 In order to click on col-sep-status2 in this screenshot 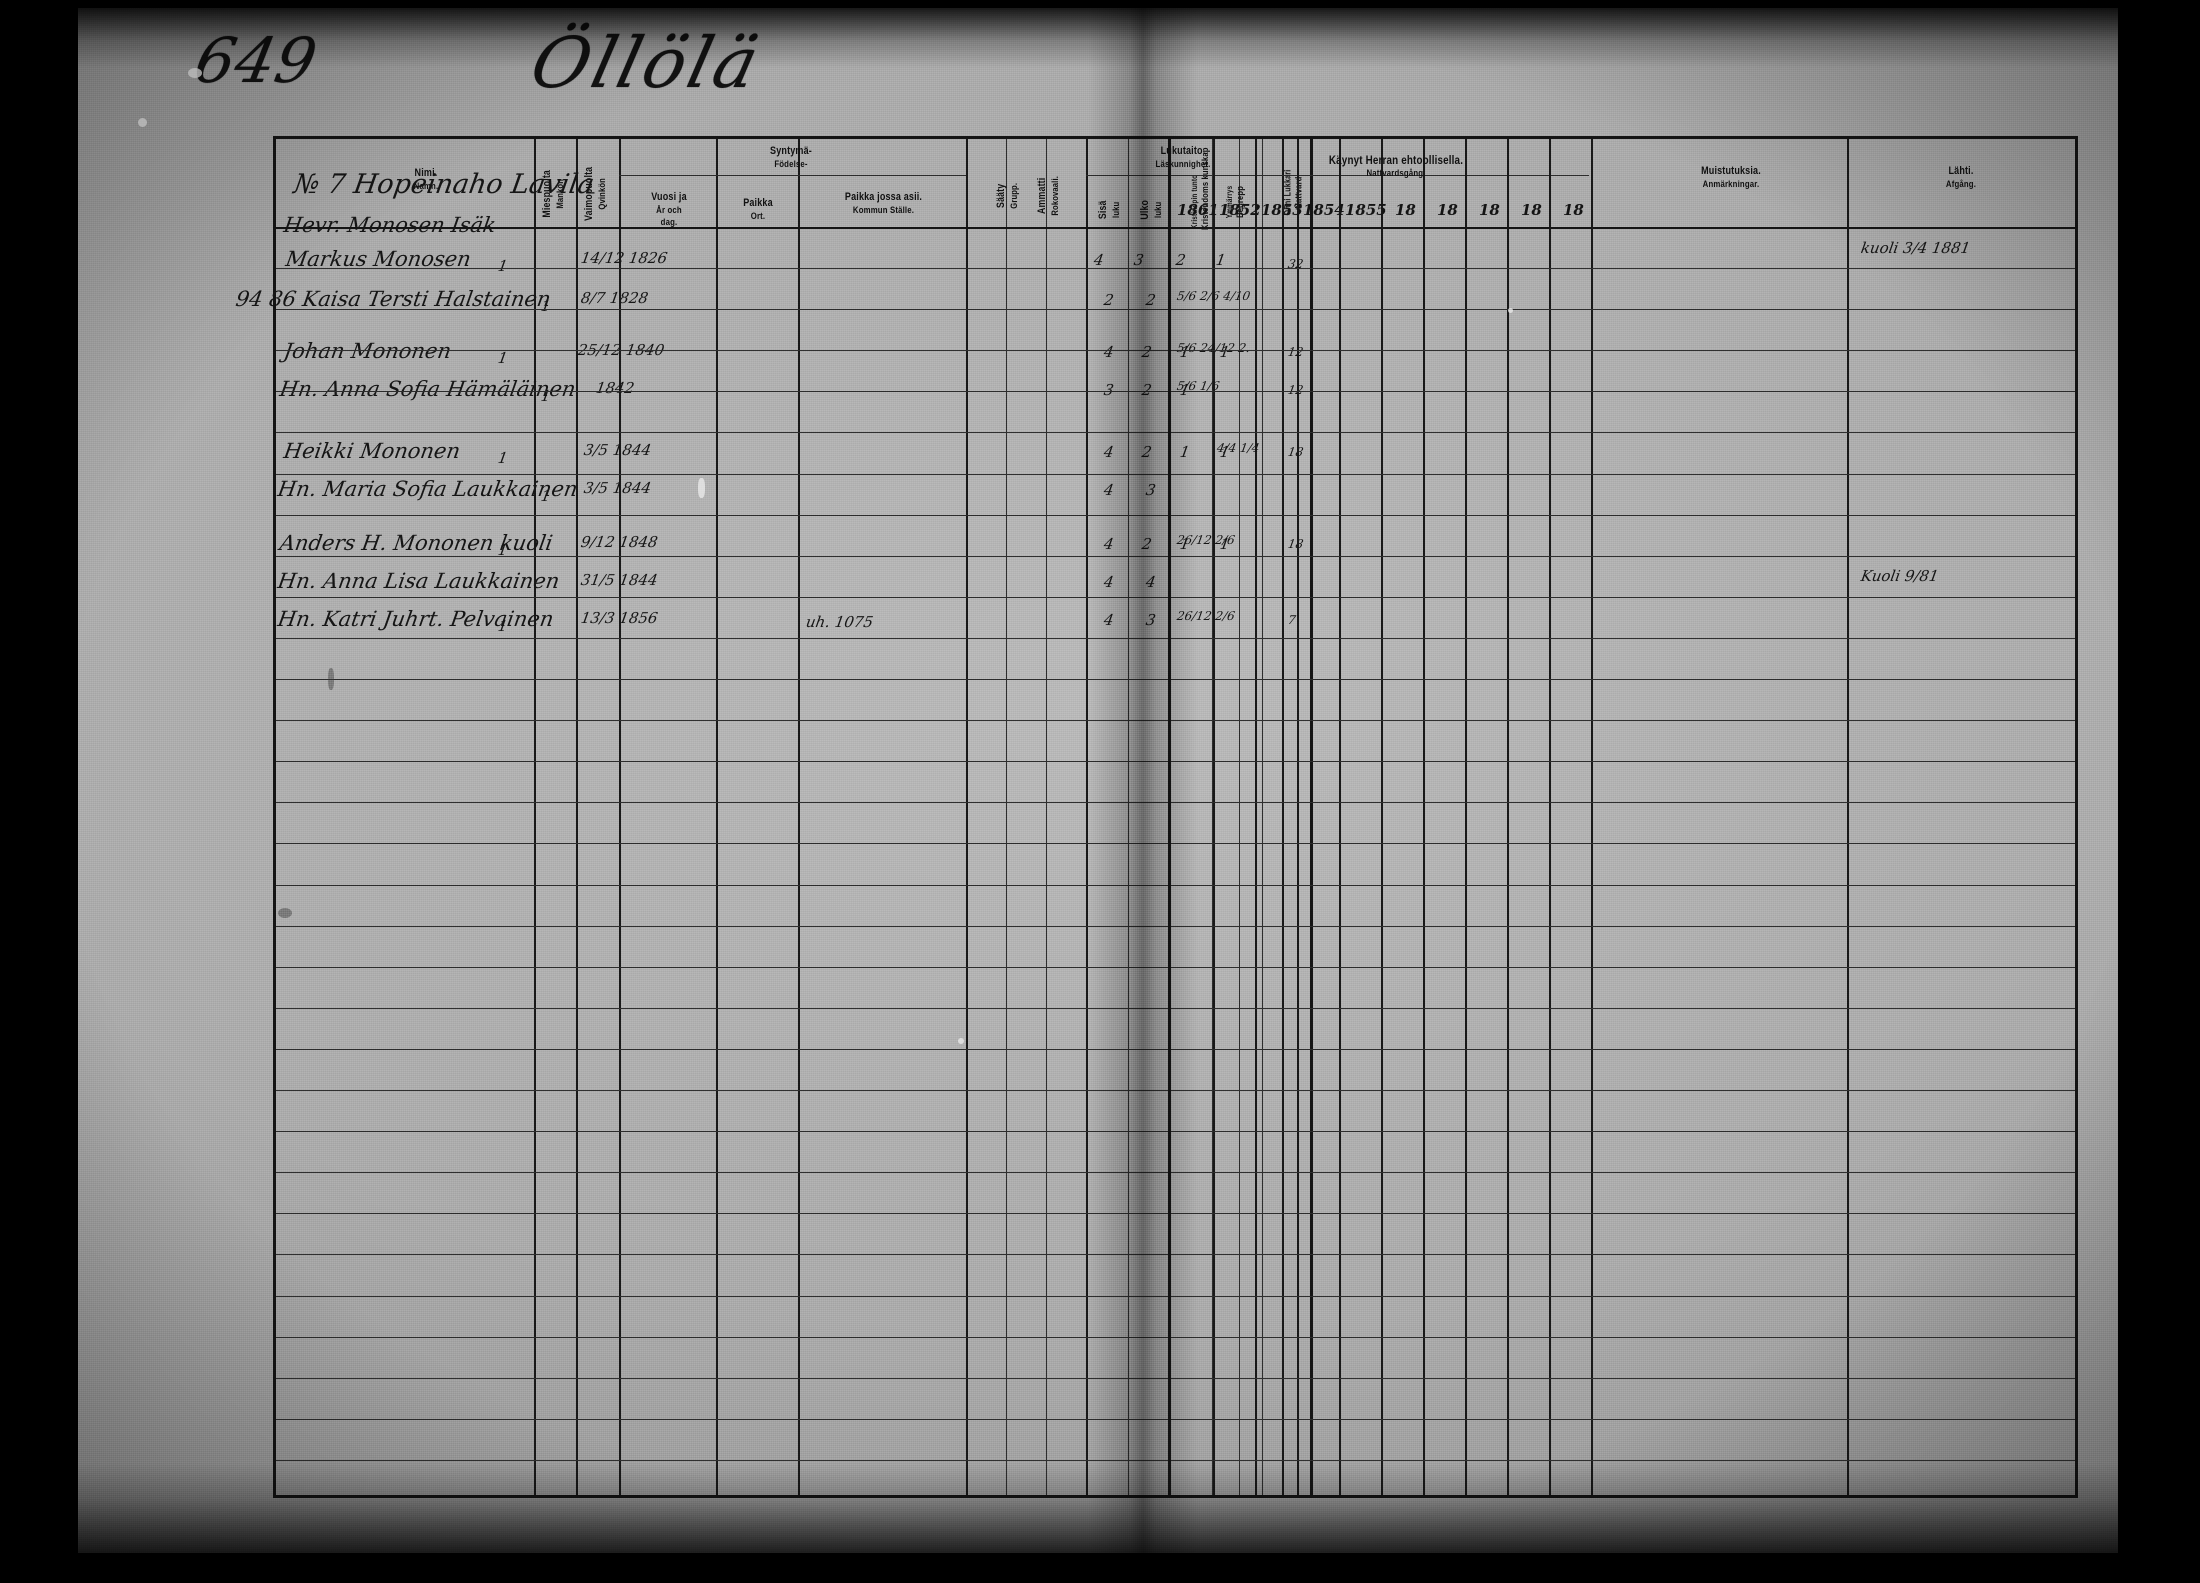, I will do `click(1046, 817)`.